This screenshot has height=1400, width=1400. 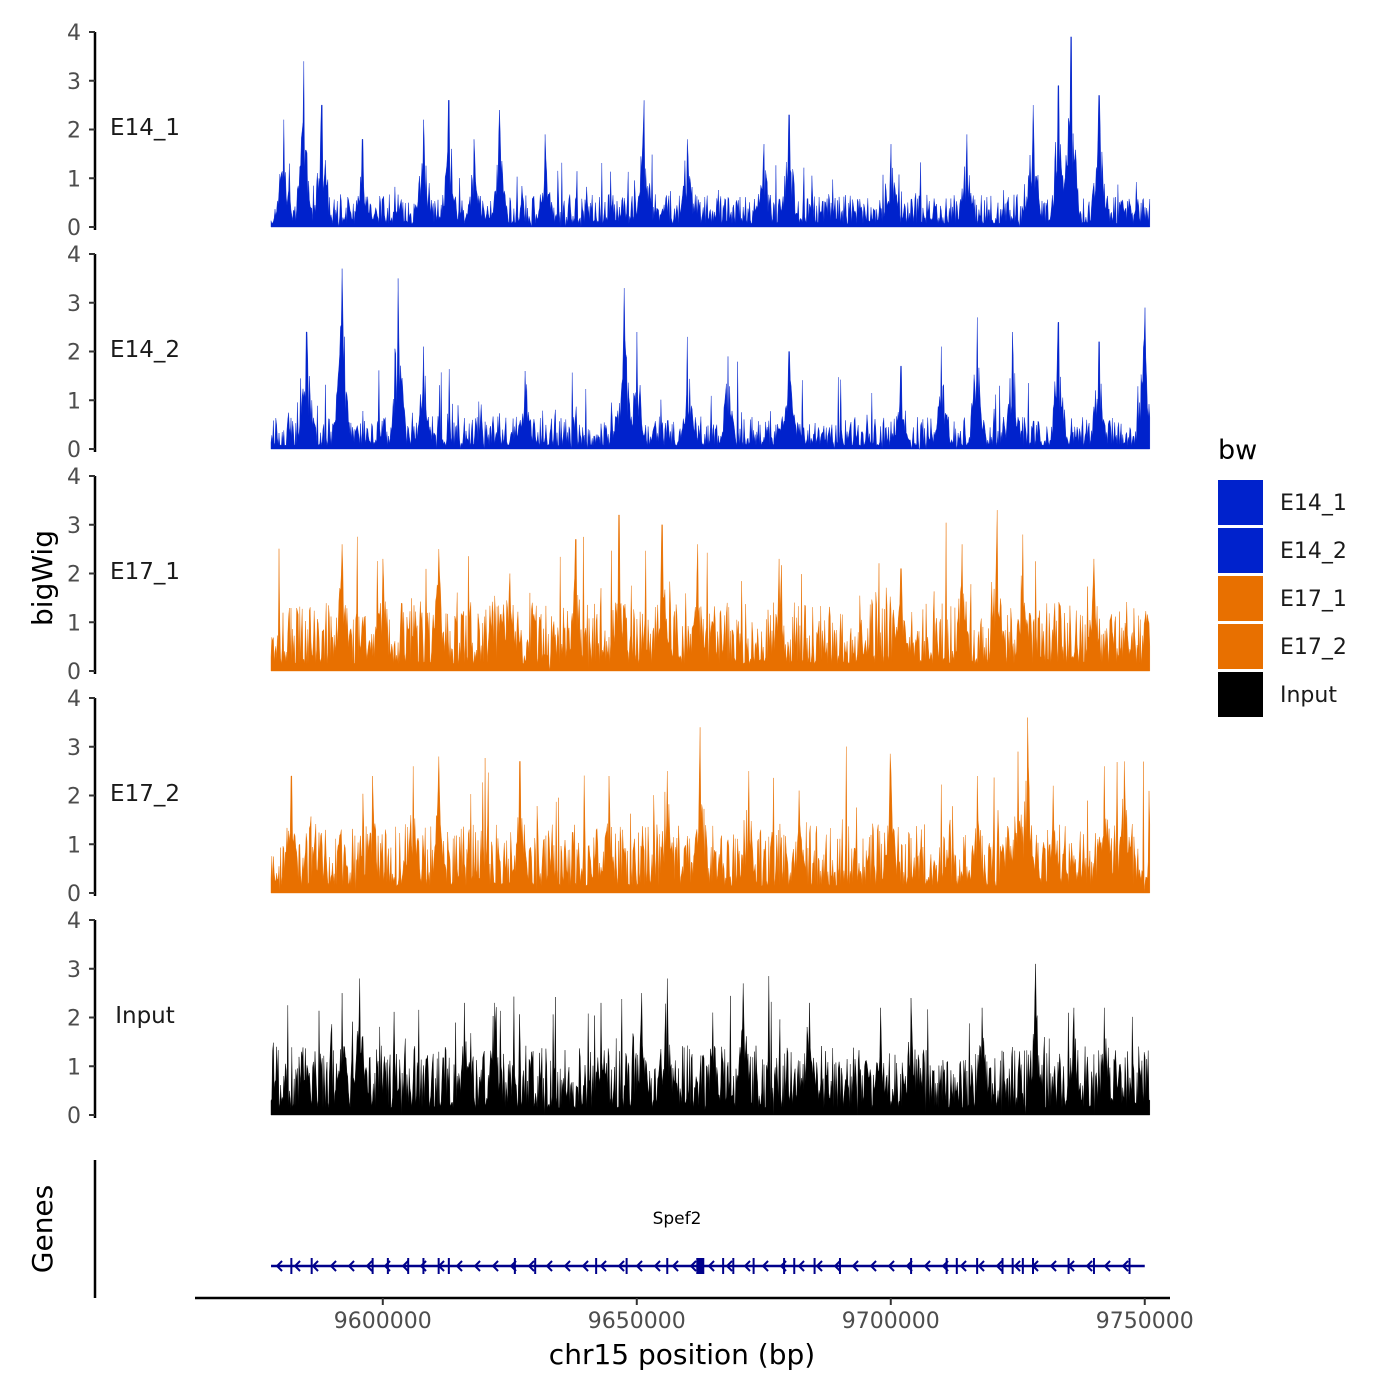 I want to click on x-tick-label: 9600000, so click(x=383, y=1321).